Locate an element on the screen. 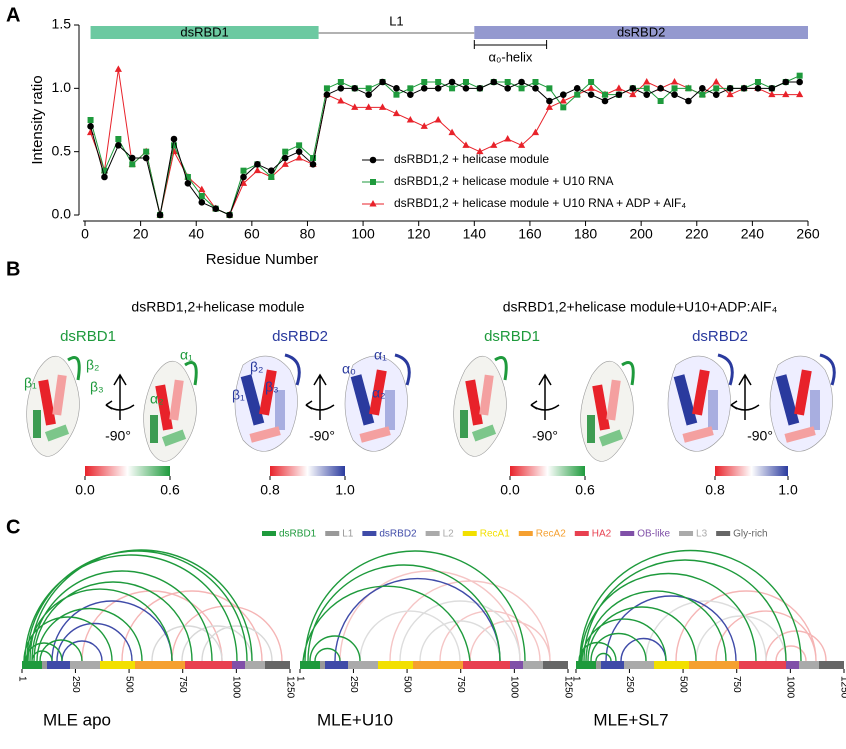 The width and height of the screenshot is (846, 749). colorbars: 0.0 0.6 0.8 1.0 0.0 0.6 0.8 1.0 is located at coordinates (436, 482).